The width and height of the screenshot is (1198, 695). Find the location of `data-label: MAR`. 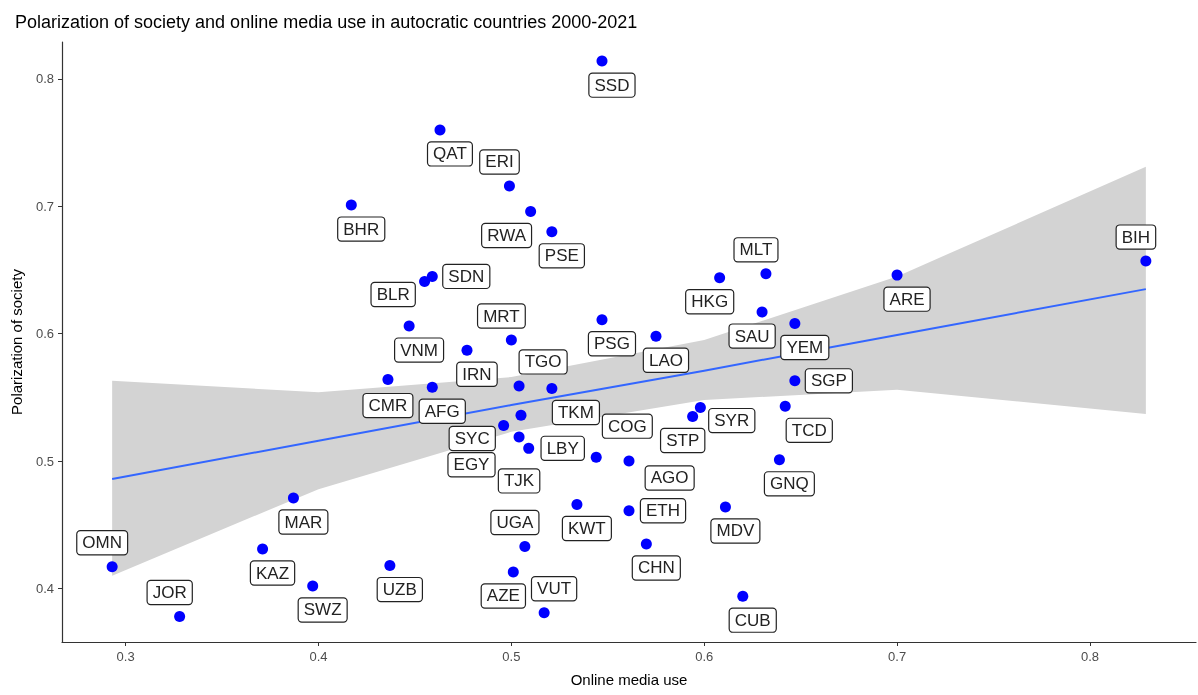

data-label: MAR is located at coordinates (303, 522).